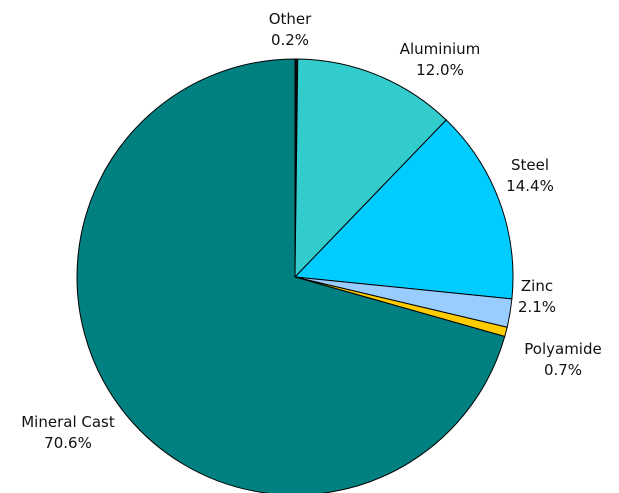 This screenshot has height=493, width=619. What do you see at coordinates (440, 49) in the screenshot?
I see `slice-label-aluminium: Aluminium` at bounding box center [440, 49].